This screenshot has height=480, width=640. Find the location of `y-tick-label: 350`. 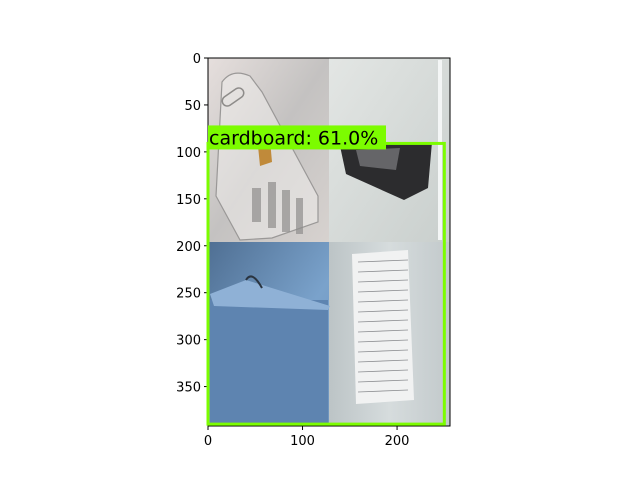

y-tick-label: 350 is located at coordinates (188, 388).